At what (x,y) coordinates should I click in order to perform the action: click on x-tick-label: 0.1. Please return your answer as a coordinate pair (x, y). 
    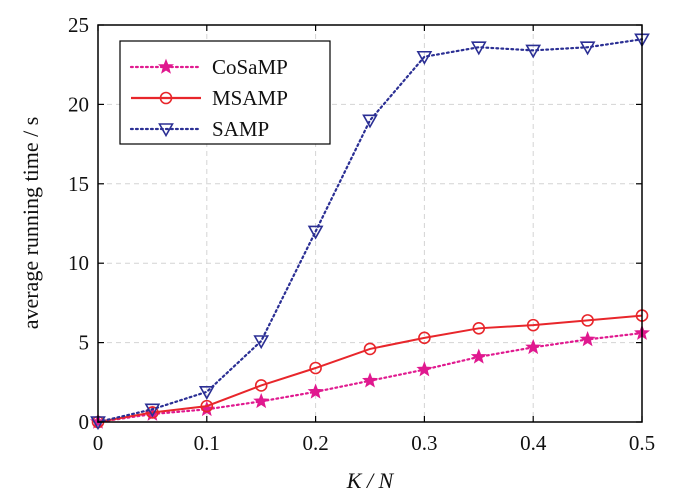
    Looking at the image, I should click on (207, 443).